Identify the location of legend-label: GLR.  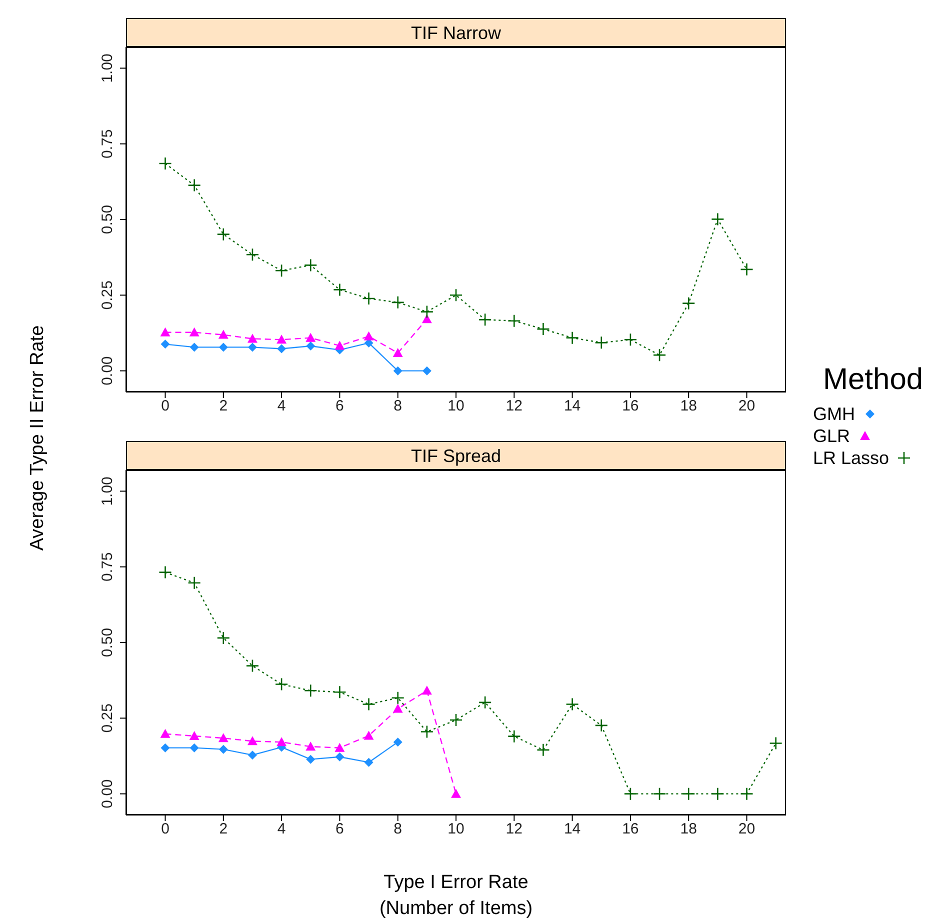
(831, 436).